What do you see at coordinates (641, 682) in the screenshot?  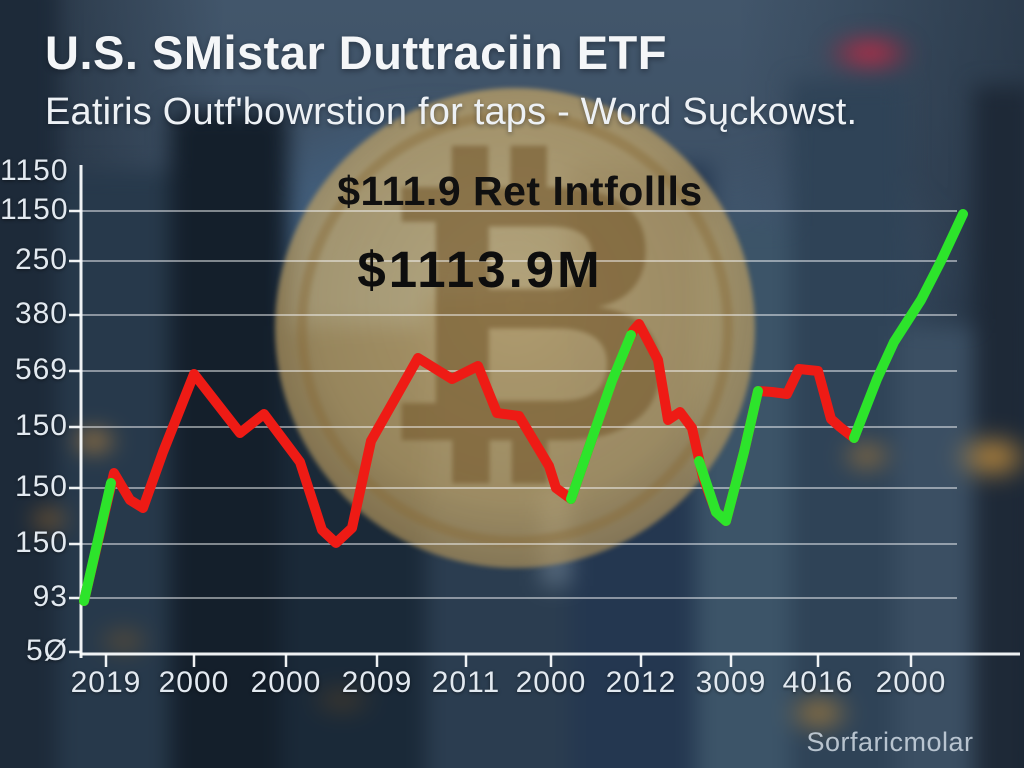 I see `x-tick-label: 2012` at bounding box center [641, 682].